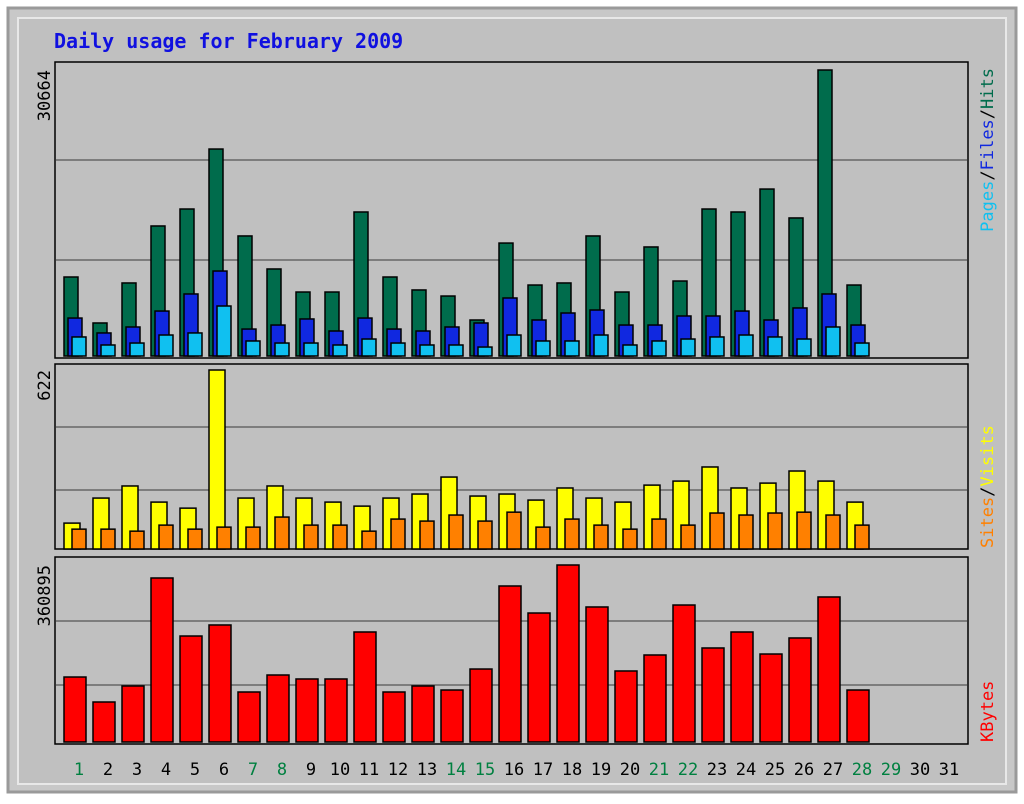  I want to click on x-tick-label: 22, so click(688, 770).